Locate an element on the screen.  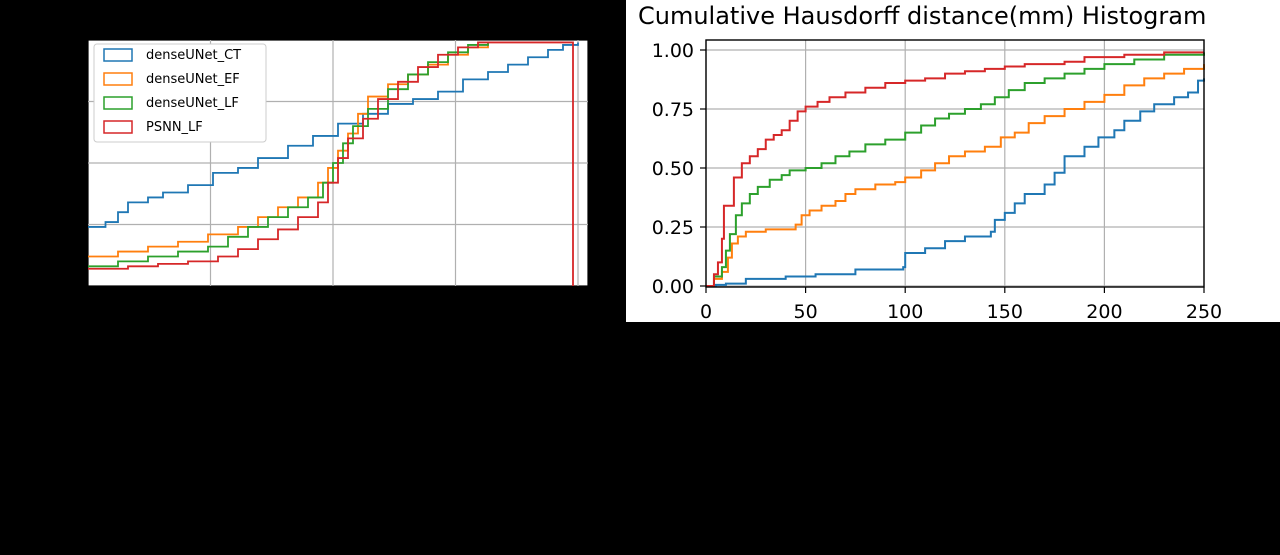
legend-frame is located at coordinates (180, 93).